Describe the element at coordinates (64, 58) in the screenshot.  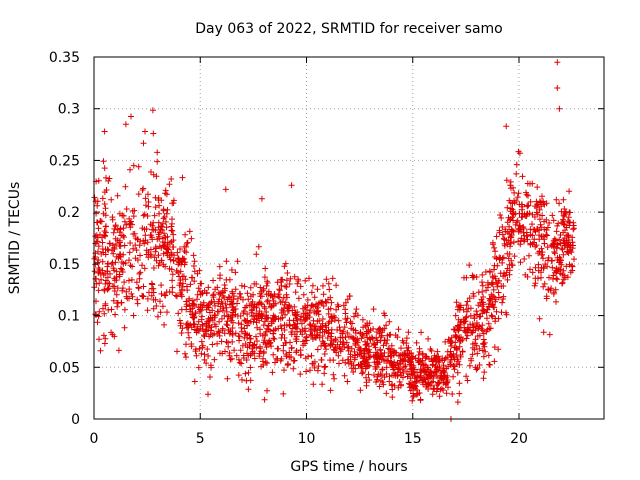
I see `y-tick-label: 0.35` at that location.